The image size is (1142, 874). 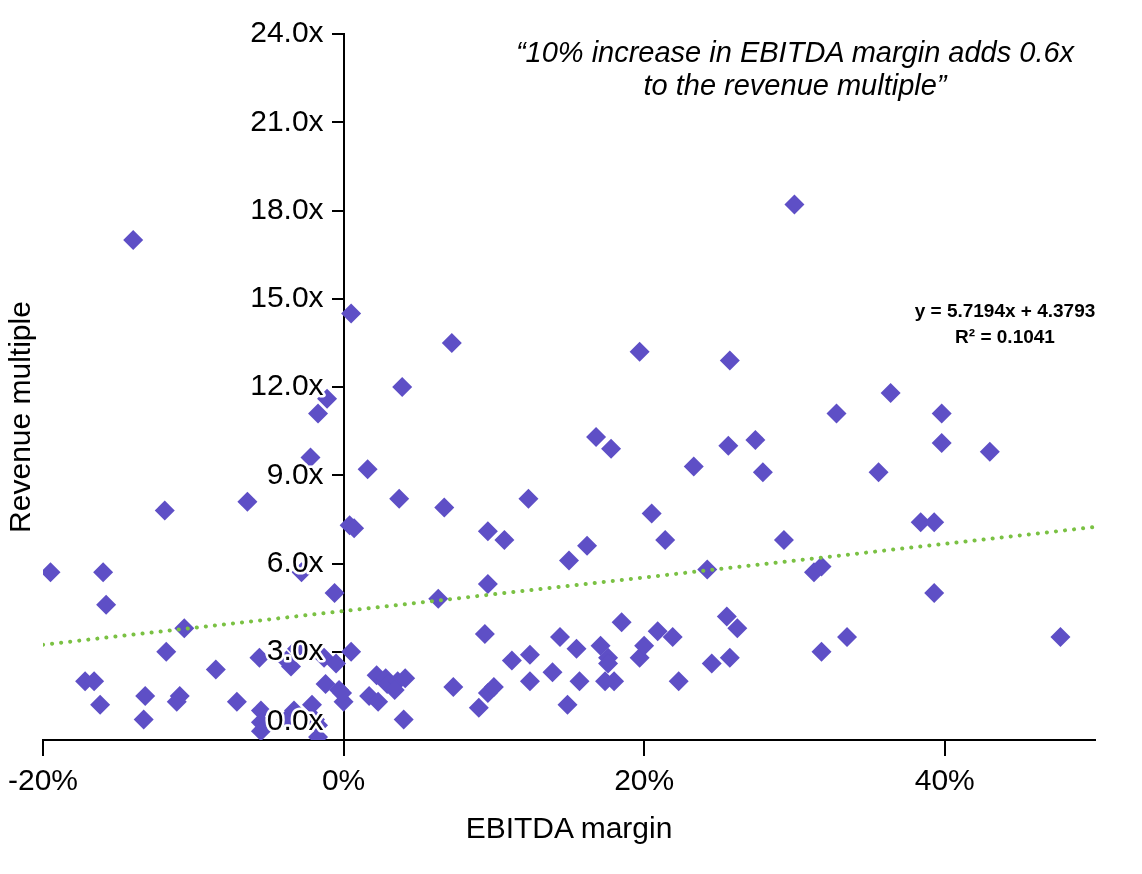 I want to click on y-tick-label: 15.0x, so click(x=287, y=297).